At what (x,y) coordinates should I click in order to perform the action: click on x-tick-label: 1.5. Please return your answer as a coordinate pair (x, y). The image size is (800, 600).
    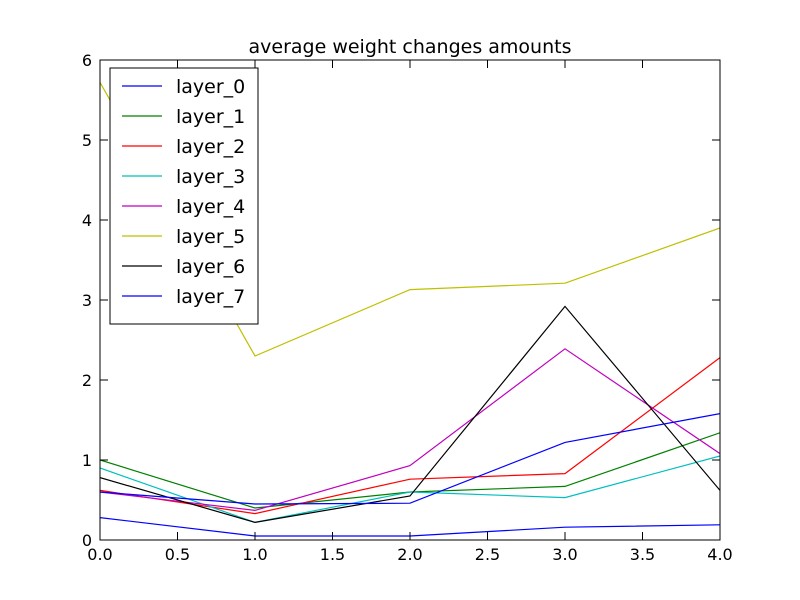
    Looking at the image, I should click on (332, 554).